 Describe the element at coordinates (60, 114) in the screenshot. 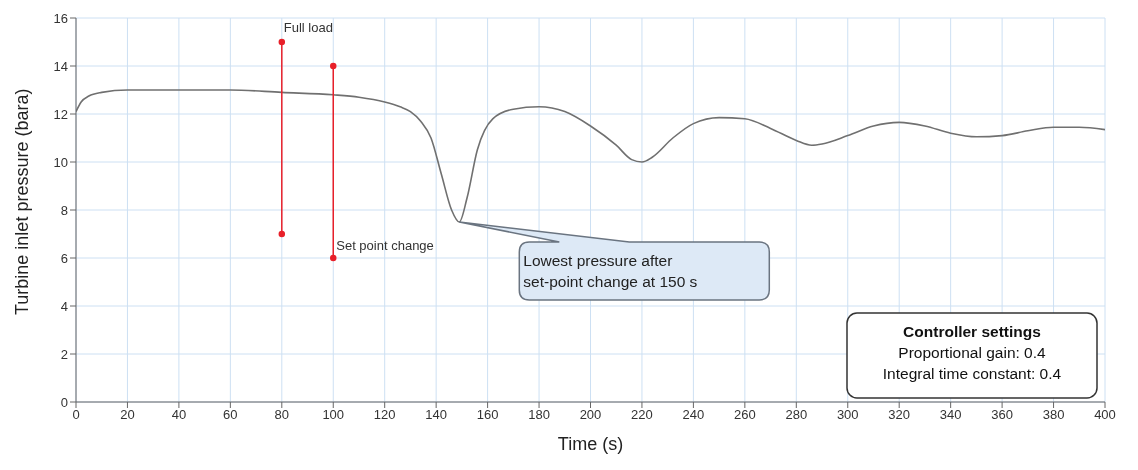

I see `y-tick-label: 12` at that location.